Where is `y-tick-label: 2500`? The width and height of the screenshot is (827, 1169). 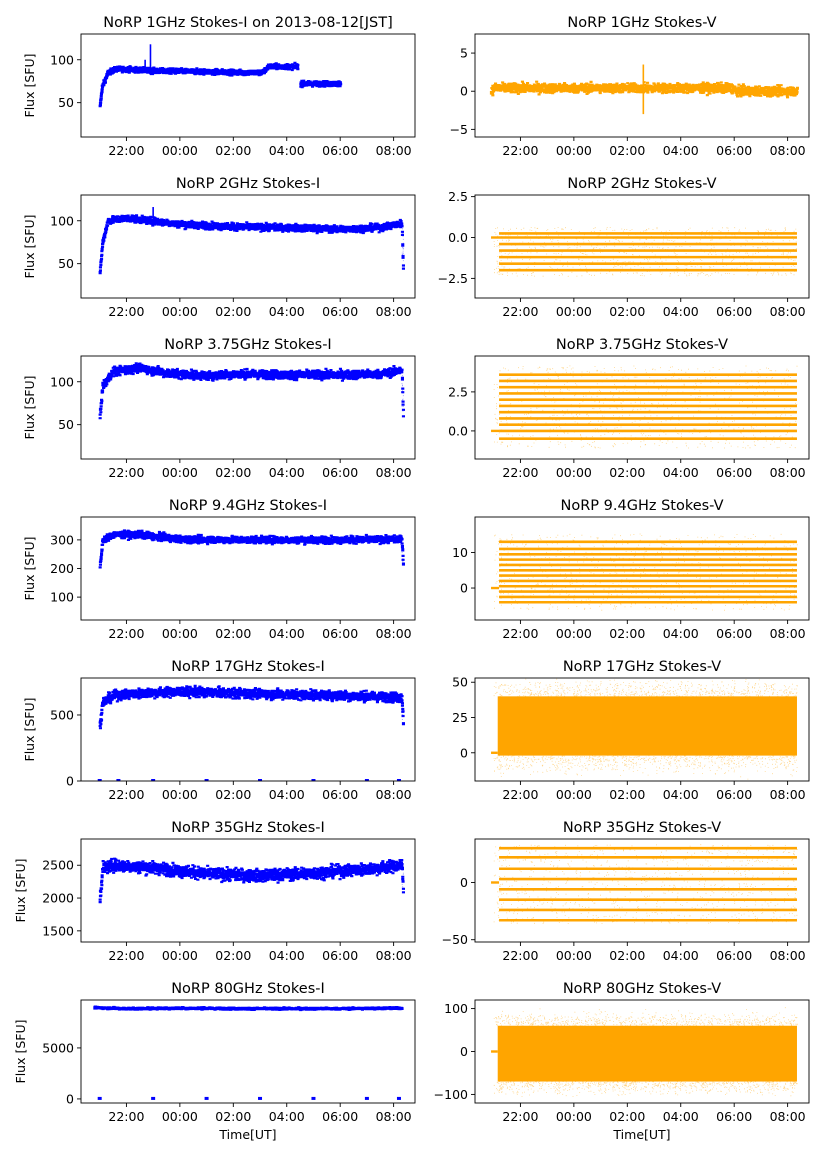 y-tick-label: 2500 is located at coordinates (58, 865).